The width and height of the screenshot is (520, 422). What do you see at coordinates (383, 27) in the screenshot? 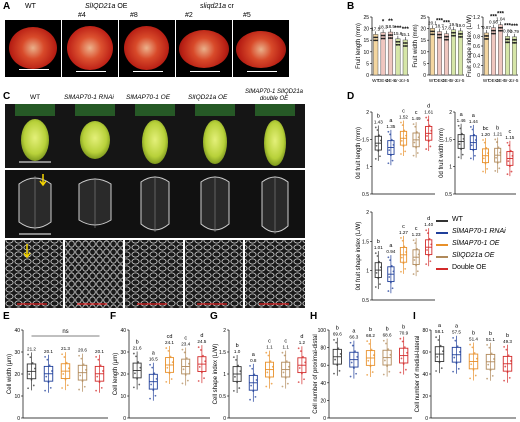
I see `data-label: 18.3` at bounding box center [383, 27].